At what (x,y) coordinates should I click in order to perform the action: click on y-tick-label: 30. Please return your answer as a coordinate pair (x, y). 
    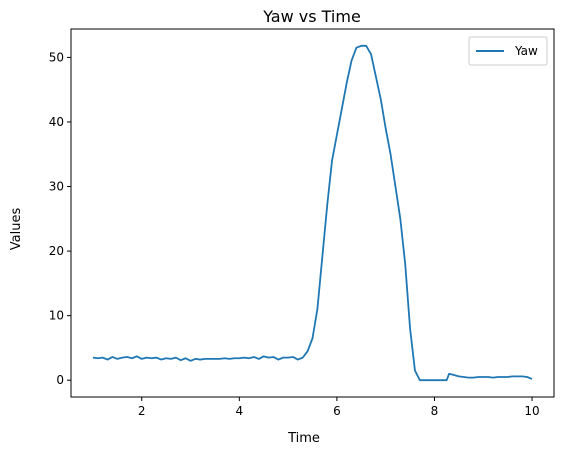
    Looking at the image, I should click on (56, 187).